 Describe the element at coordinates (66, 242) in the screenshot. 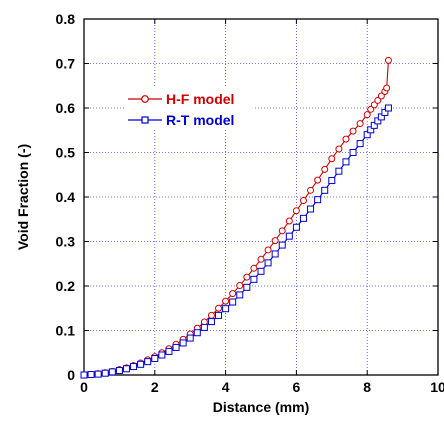

I see `y-tick-label: 0.3` at that location.